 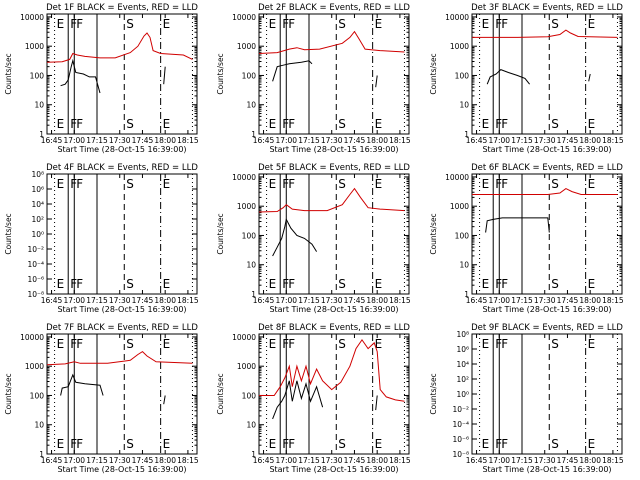 I want to click on y-tick-label: 10⁶, so click(x=37, y=189).